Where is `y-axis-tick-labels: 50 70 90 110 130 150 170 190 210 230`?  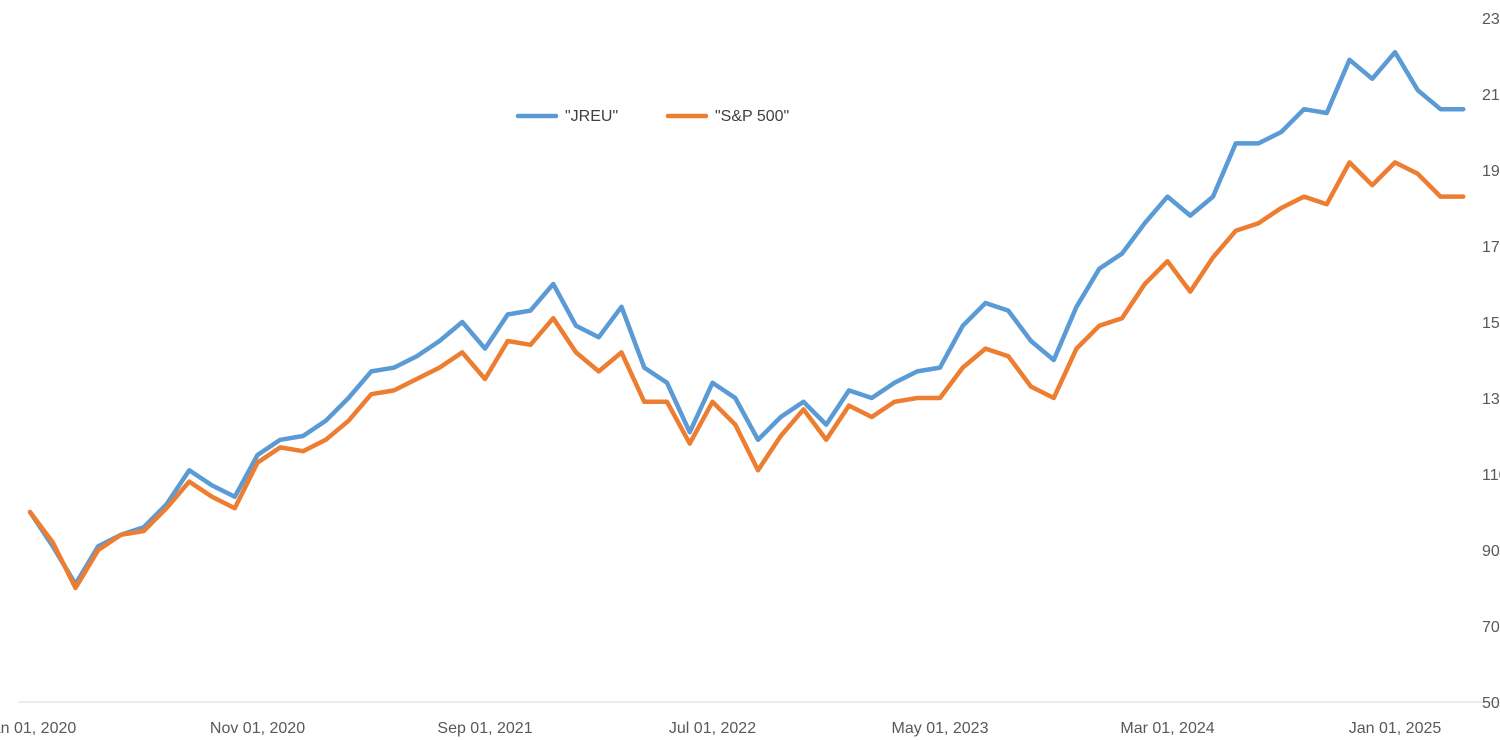
y-axis-tick-labels: 50 70 90 110 130 150 170 190 210 230 is located at coordinates (1491, 361).